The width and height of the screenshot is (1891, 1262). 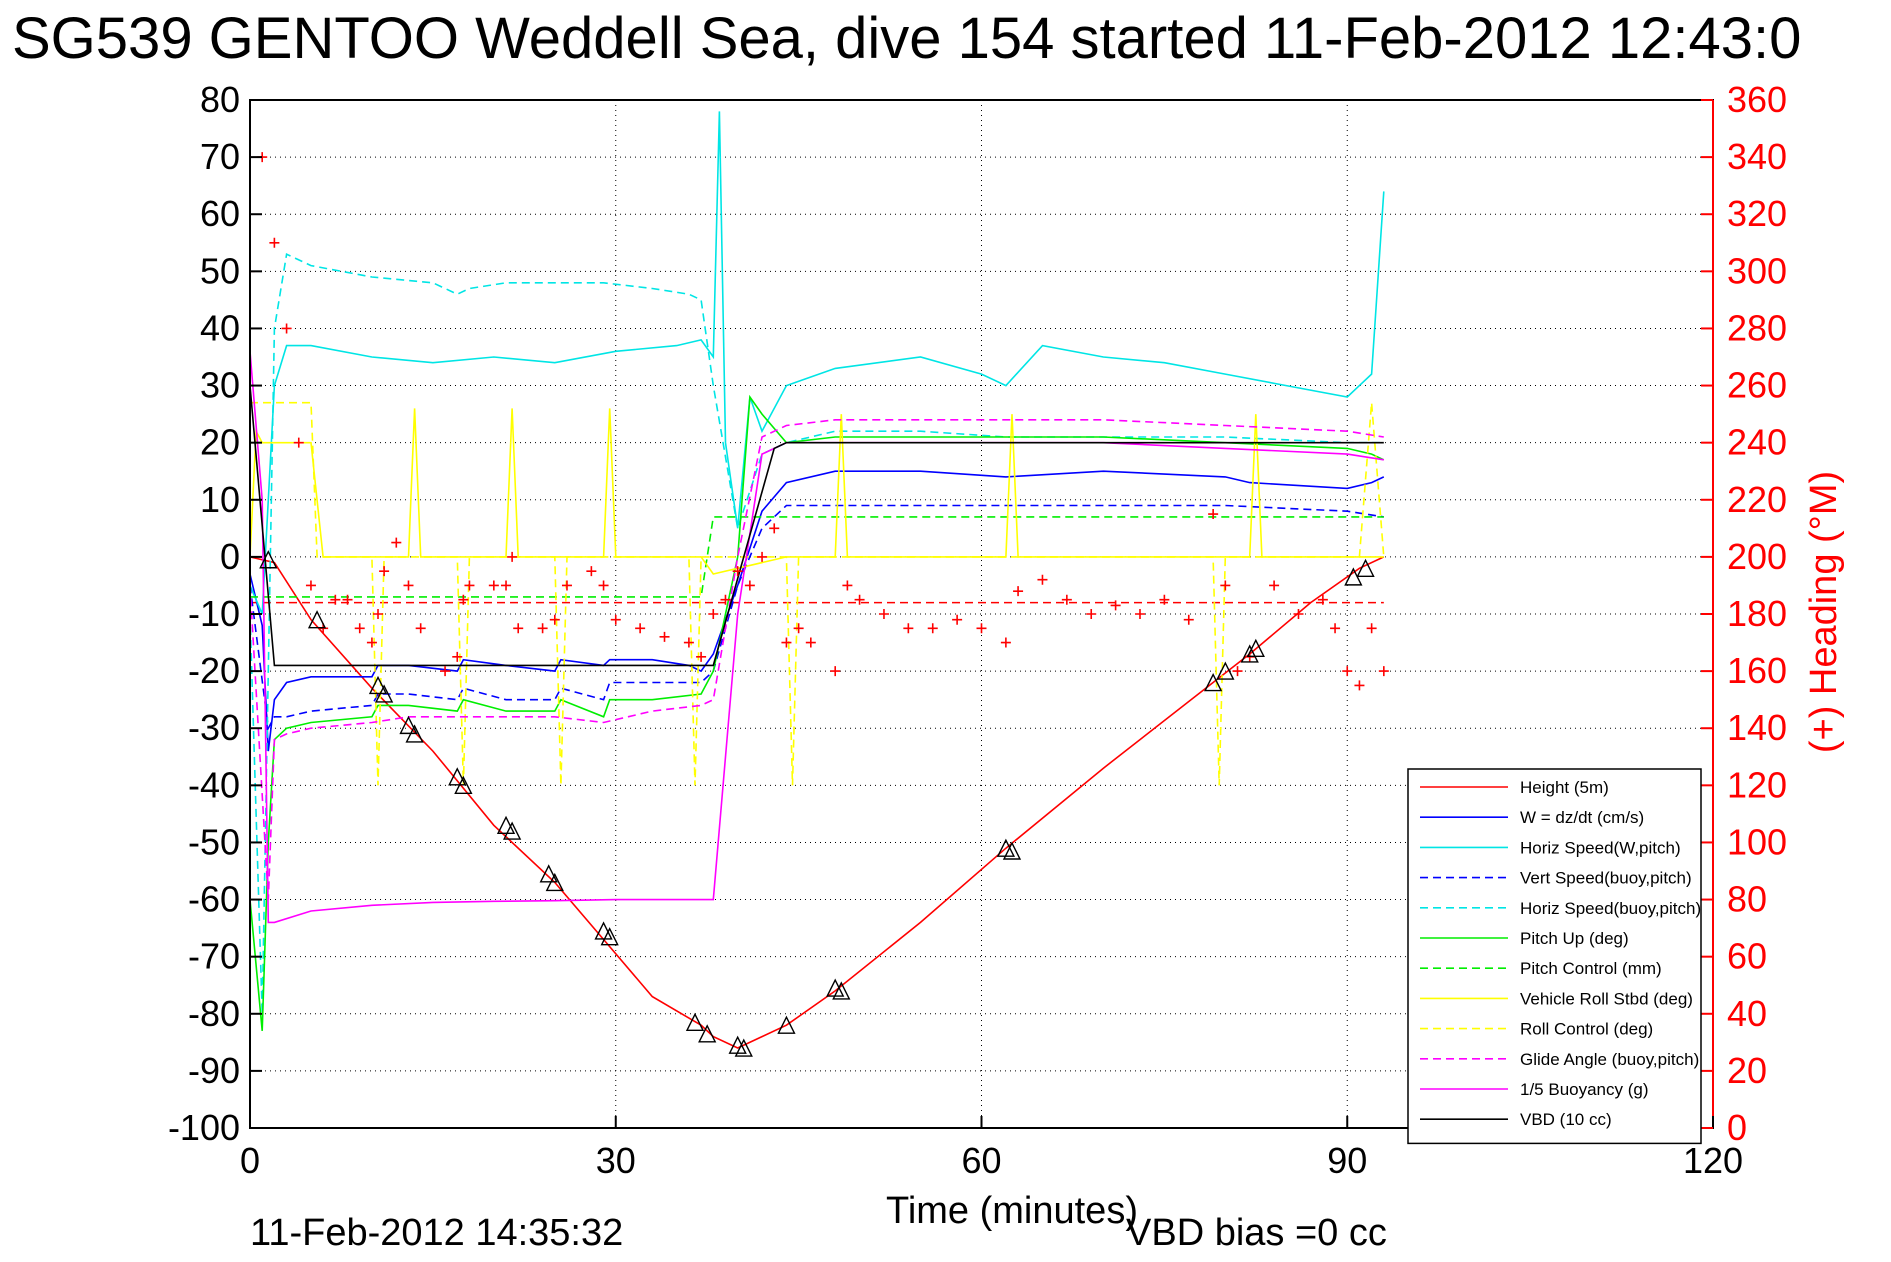 I want to click on y-tick-label: -70, so click(x=214, y=956).